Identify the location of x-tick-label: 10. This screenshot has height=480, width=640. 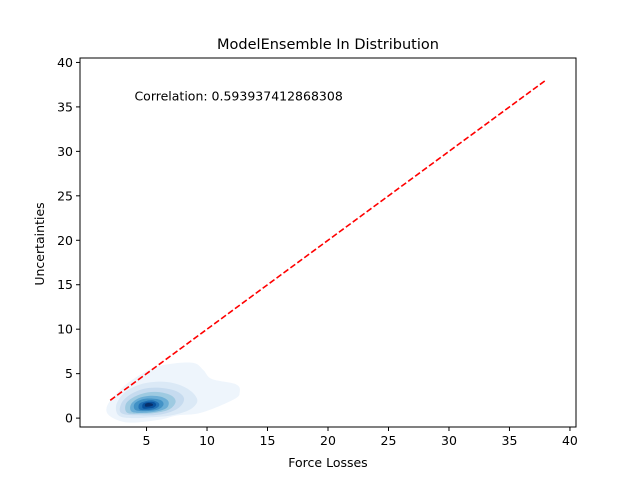
(207, 440).